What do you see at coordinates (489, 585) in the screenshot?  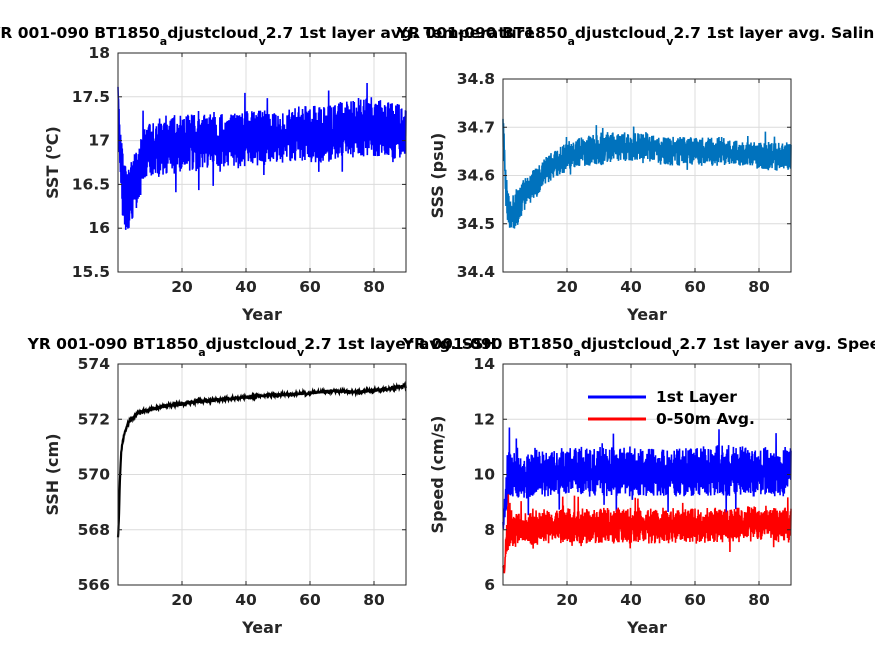 I see `y-tick-label: 6` at bounding box center [489, 585].